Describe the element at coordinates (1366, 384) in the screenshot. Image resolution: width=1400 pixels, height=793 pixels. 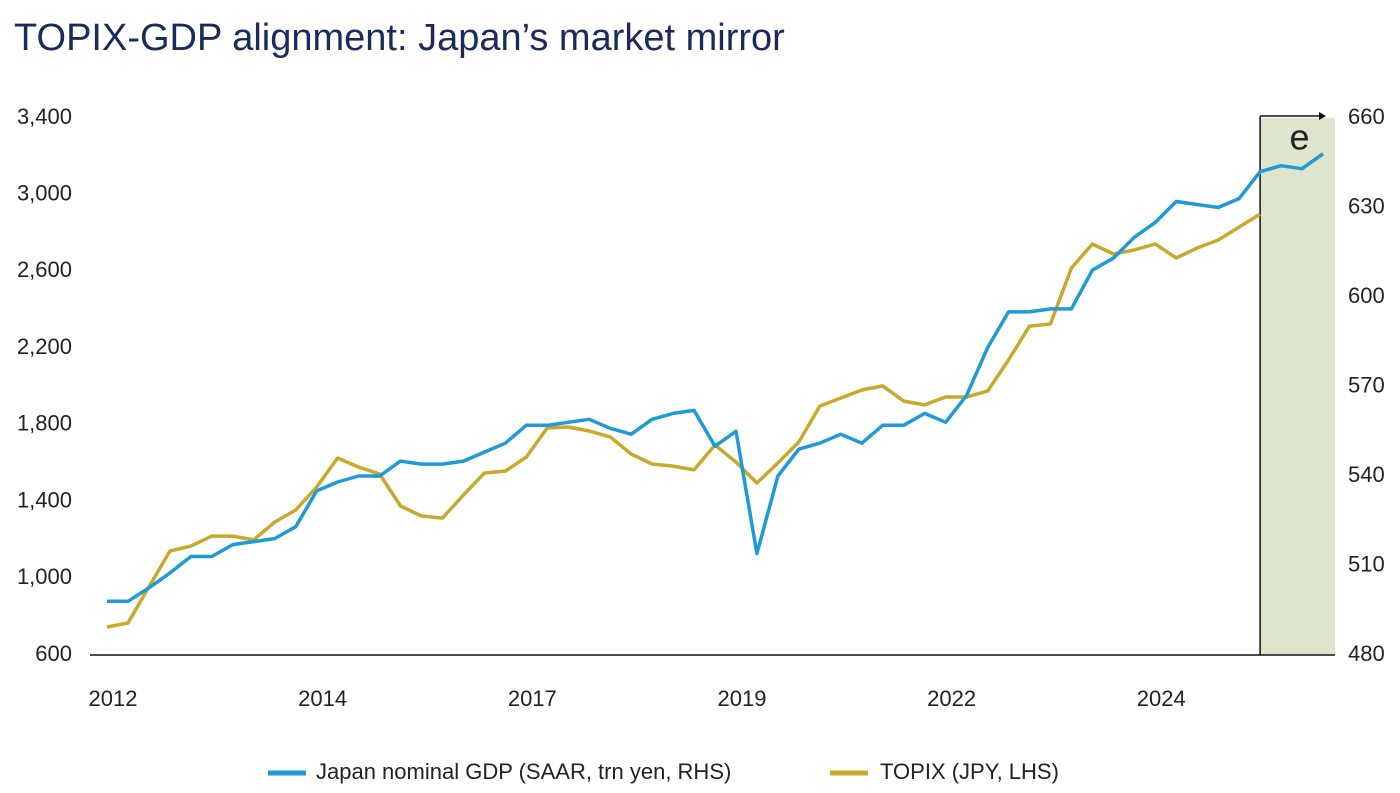
I see `y2-tick-label: 570` at that location.